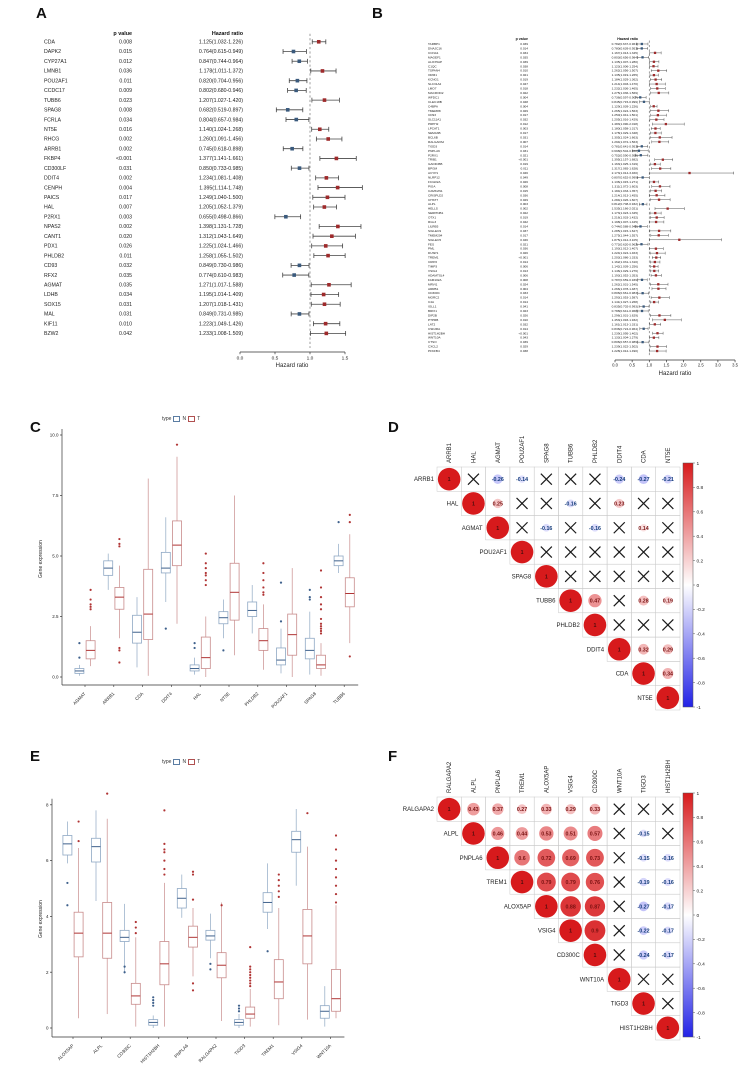 The image size is (743, 1073). I want to click on corr-col-header: TUBB6, so click(572, 453).